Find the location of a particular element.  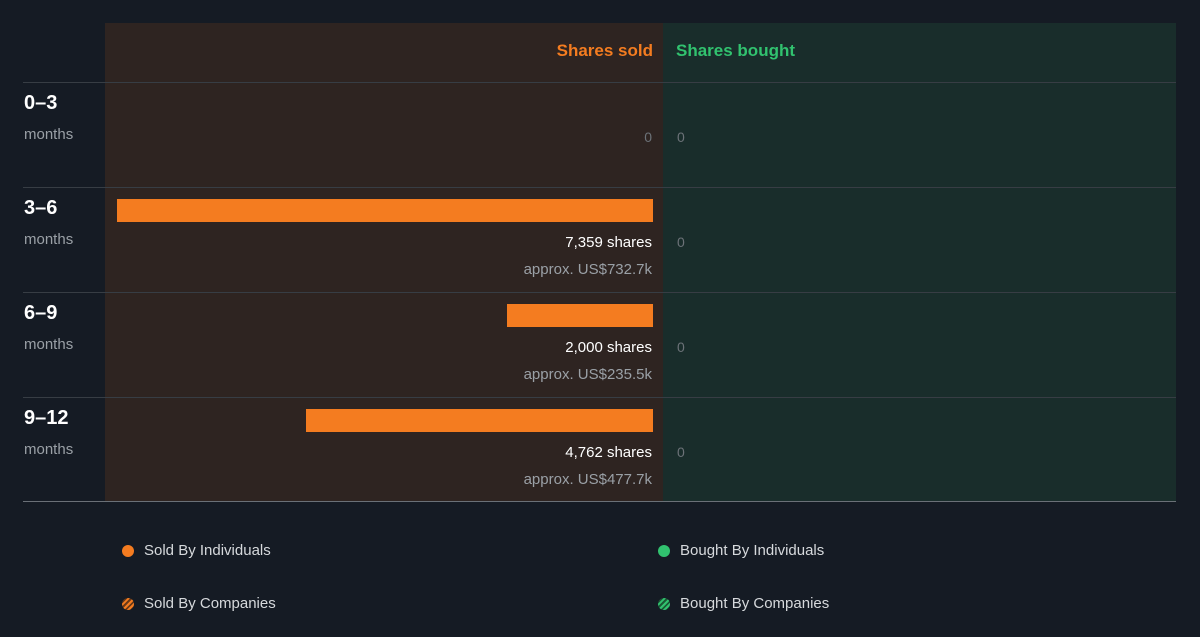

sold-shares-value: 7,359 shares is located at coordinates (608, 242).